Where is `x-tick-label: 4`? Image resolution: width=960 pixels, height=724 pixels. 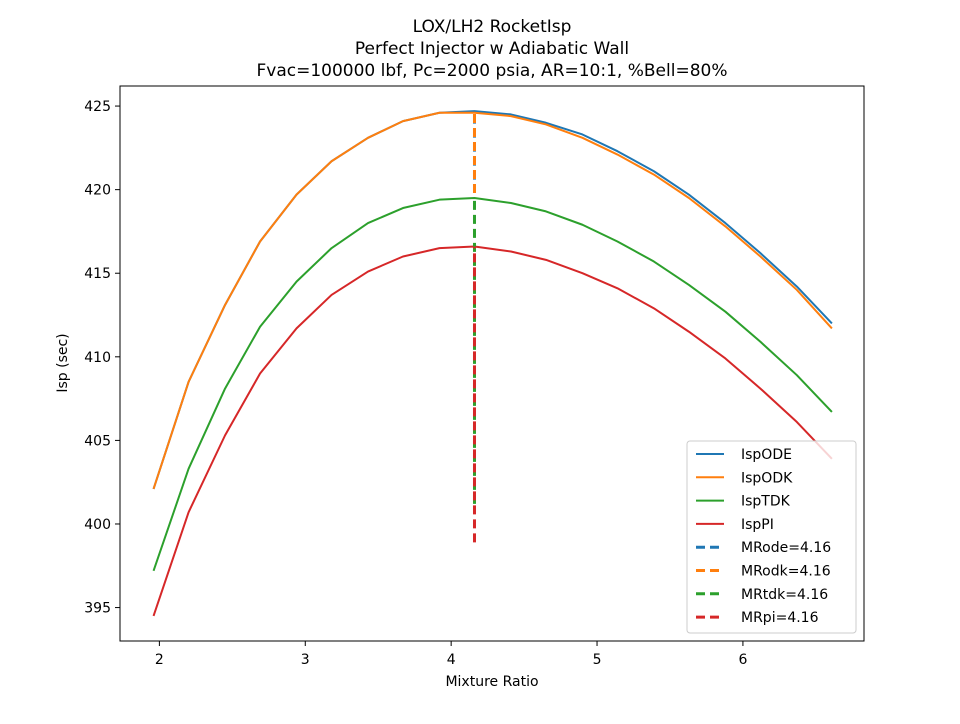
x-tick-label: 4 is located at coordinates (451, 660).